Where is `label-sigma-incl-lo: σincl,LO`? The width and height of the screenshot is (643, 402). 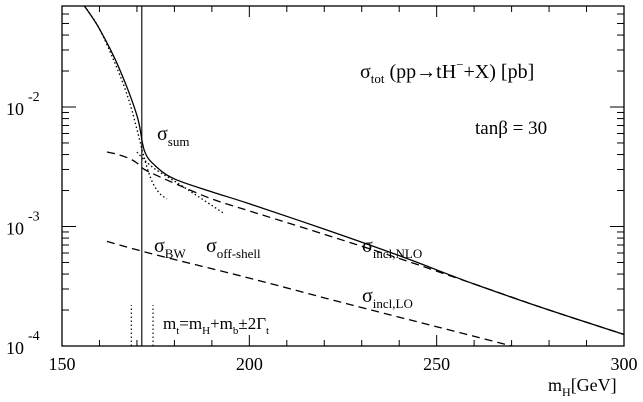
label-sigma-incl-lo: σincl,LO is located at coordinates (387, 298).